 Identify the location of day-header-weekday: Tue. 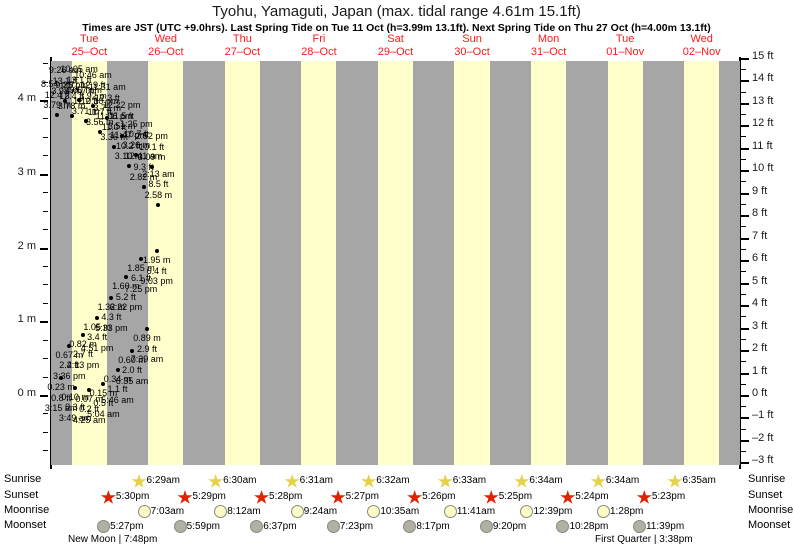
(89, 39).